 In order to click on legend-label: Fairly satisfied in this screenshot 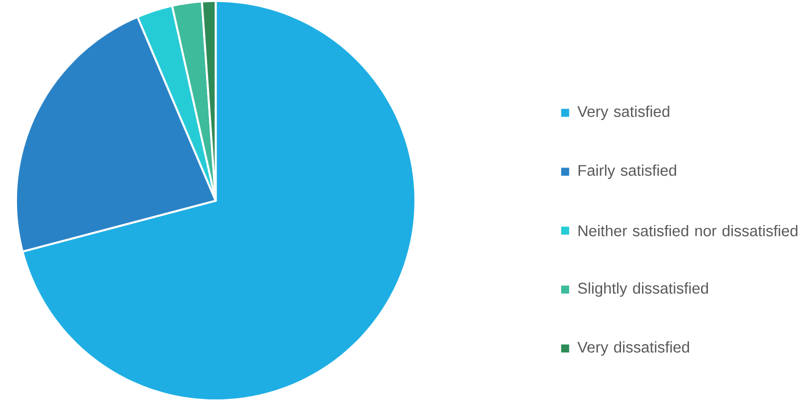, I will do `click(627, 171)`.